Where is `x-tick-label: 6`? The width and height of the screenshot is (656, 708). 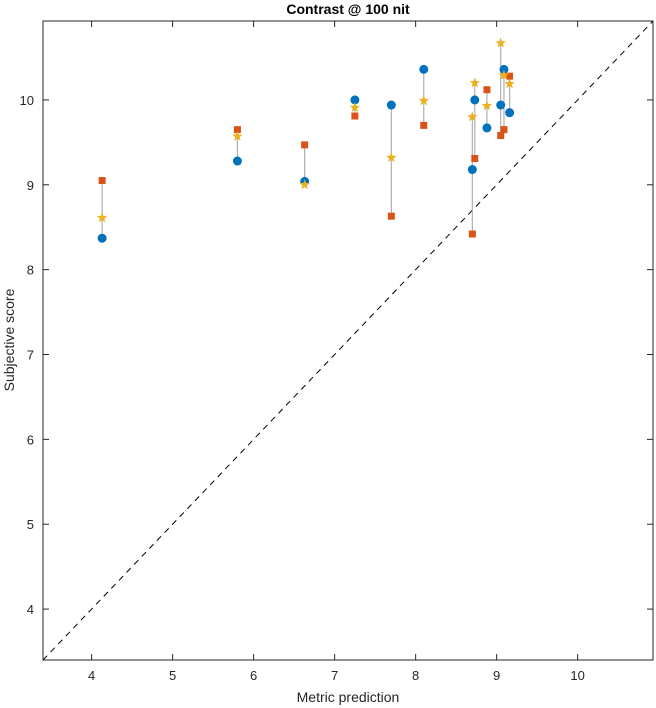
x-tick-label: 6 is located at coordinates (253, 675).